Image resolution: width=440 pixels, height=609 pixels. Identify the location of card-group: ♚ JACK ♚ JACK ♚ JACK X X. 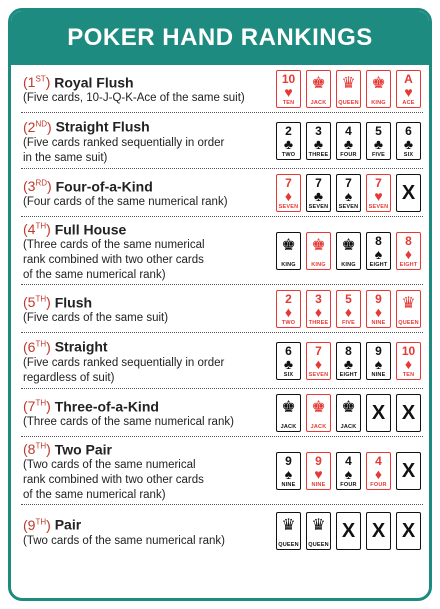
(349, 412).